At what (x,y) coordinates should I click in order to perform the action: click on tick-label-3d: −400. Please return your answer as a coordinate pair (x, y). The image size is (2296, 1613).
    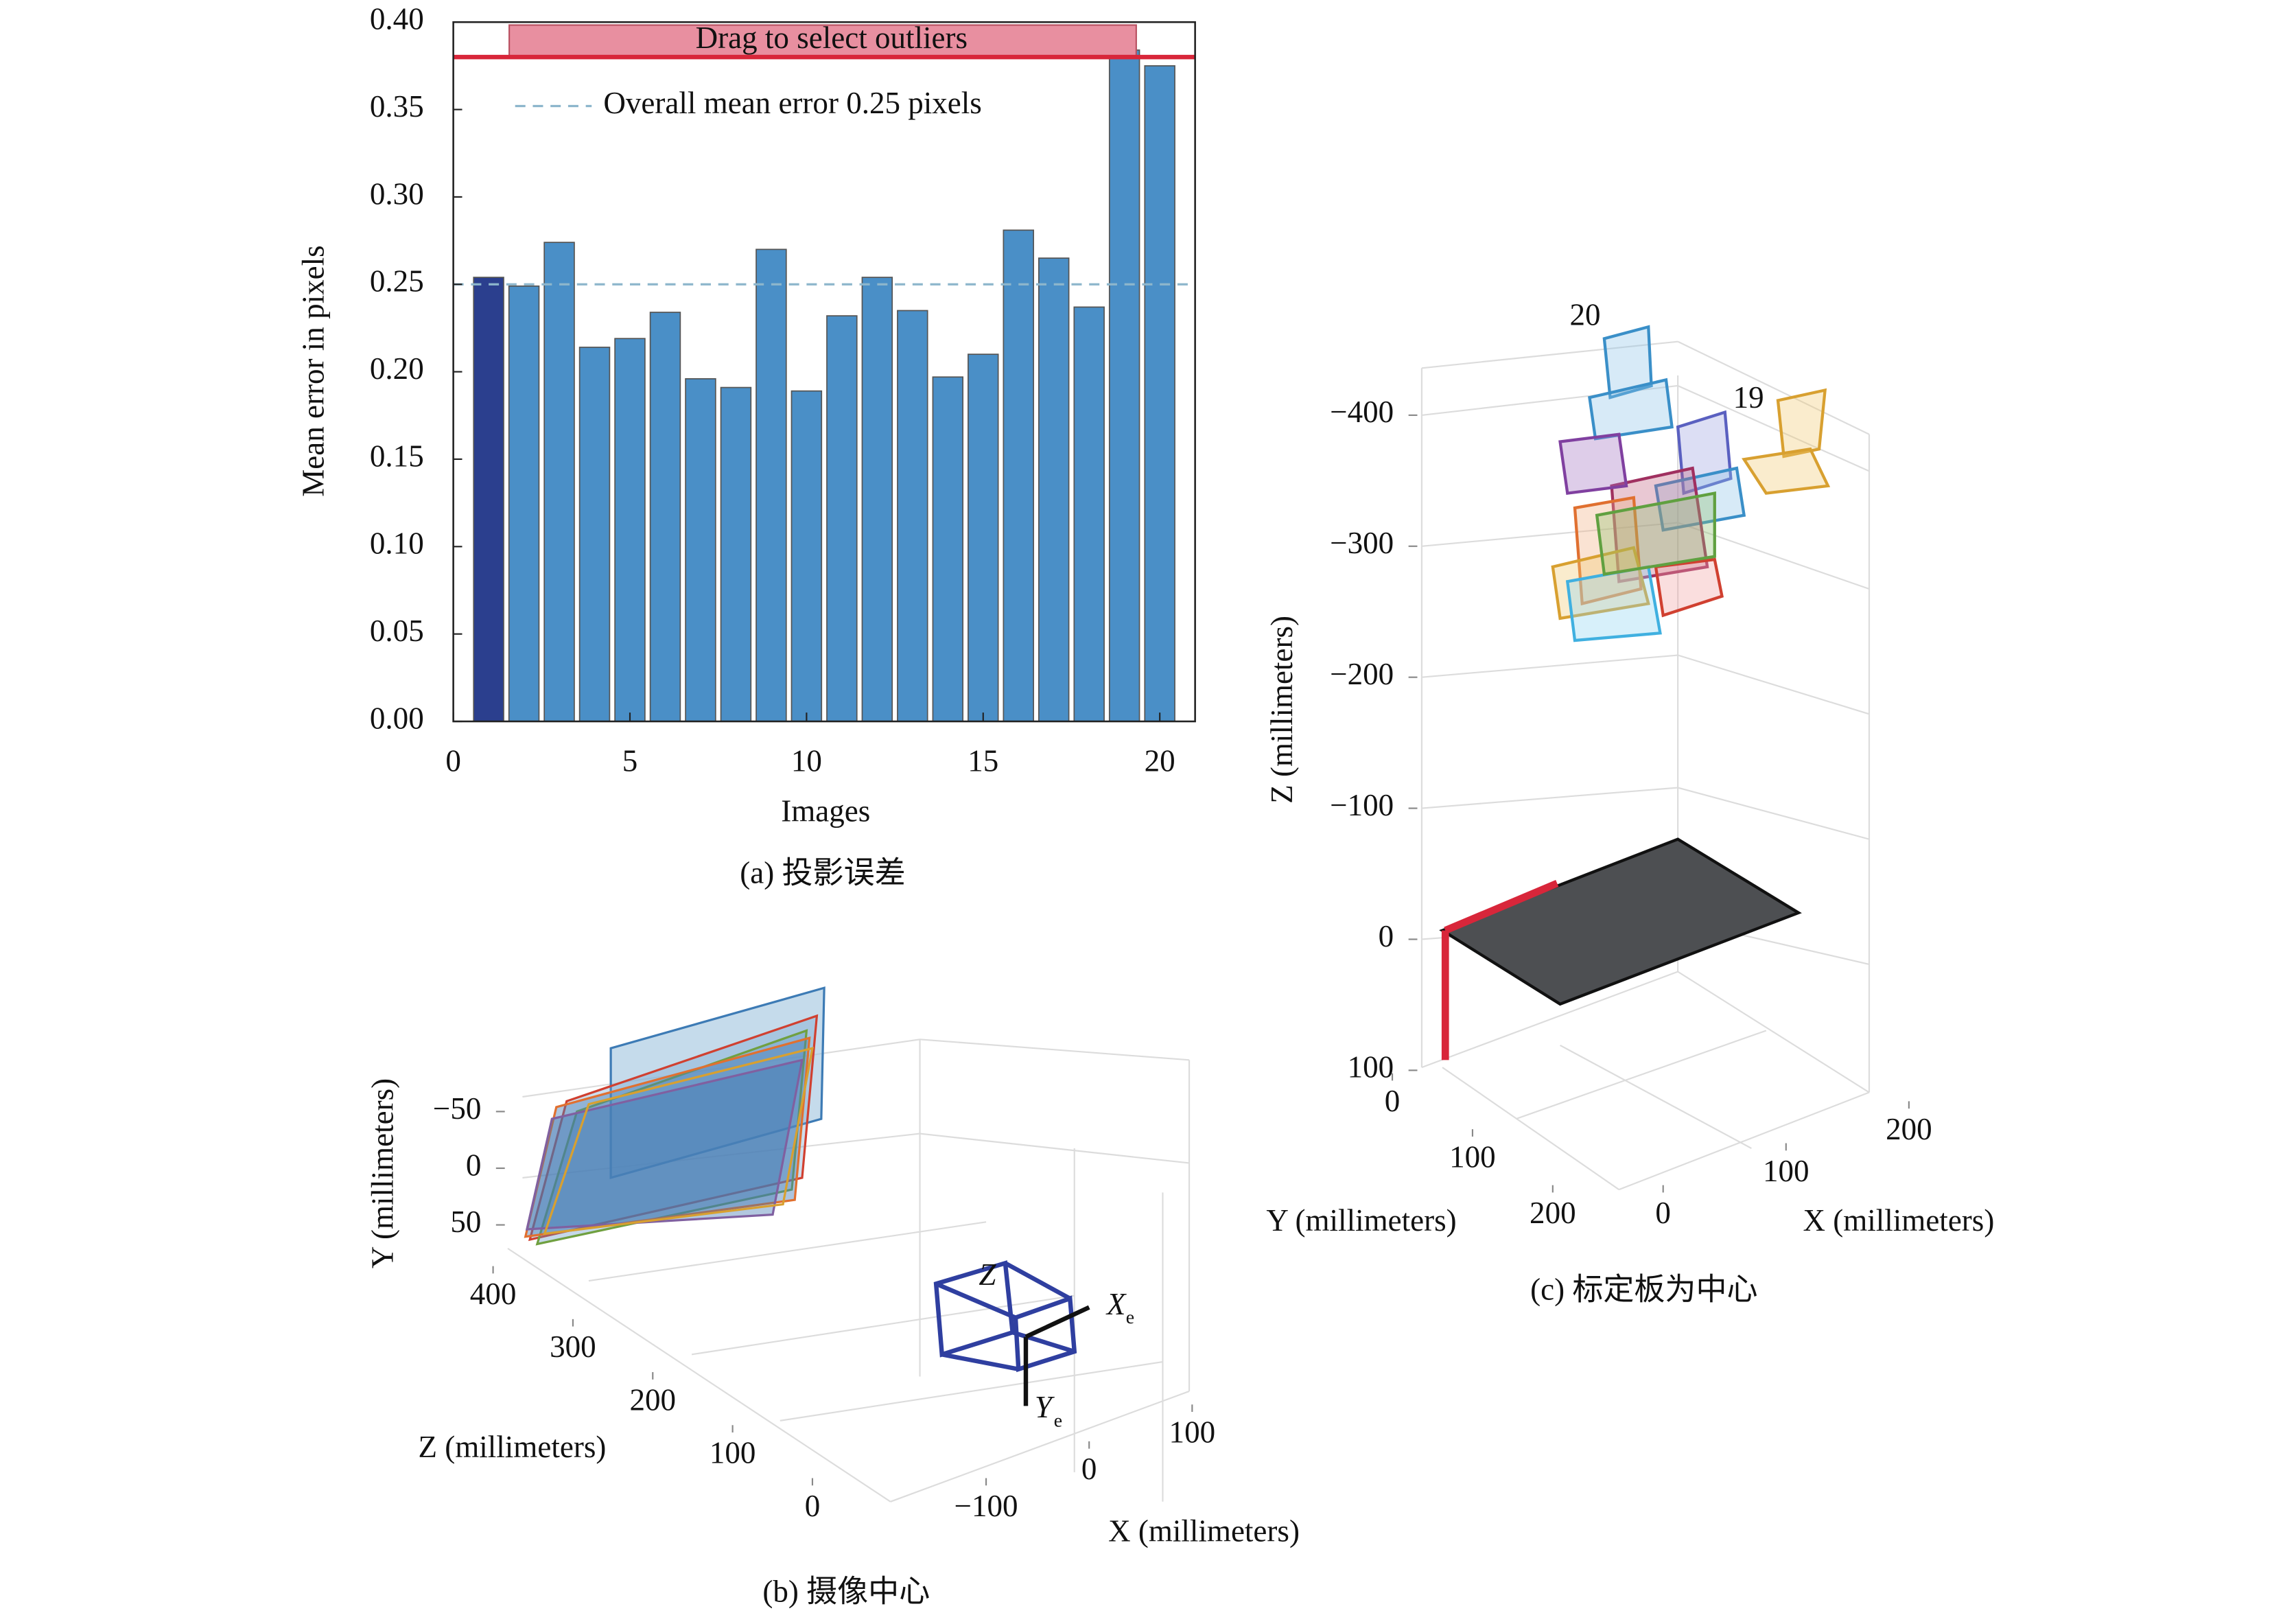
    Looking at the image, I should click on (1362, 412).